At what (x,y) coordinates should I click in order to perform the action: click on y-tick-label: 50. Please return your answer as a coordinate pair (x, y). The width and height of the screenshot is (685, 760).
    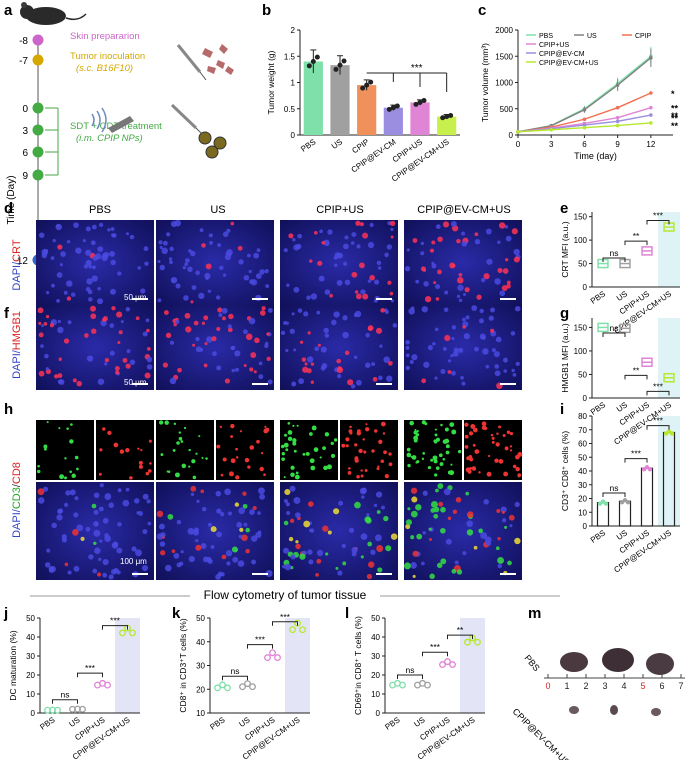
    Looking at the image, I should click on (582, 264).